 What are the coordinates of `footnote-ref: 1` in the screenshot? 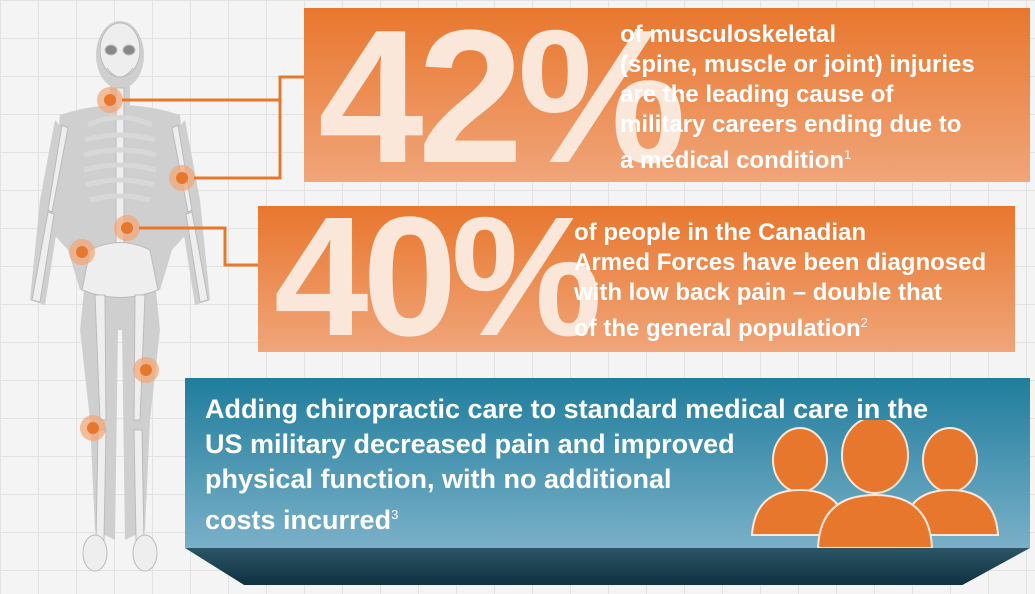 It's located at (848, 154).